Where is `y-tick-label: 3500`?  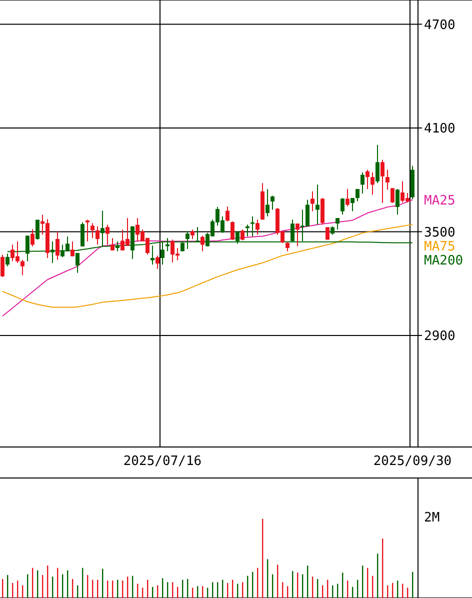 y-tick-label: 3500 is located at coordinates (440, 232).